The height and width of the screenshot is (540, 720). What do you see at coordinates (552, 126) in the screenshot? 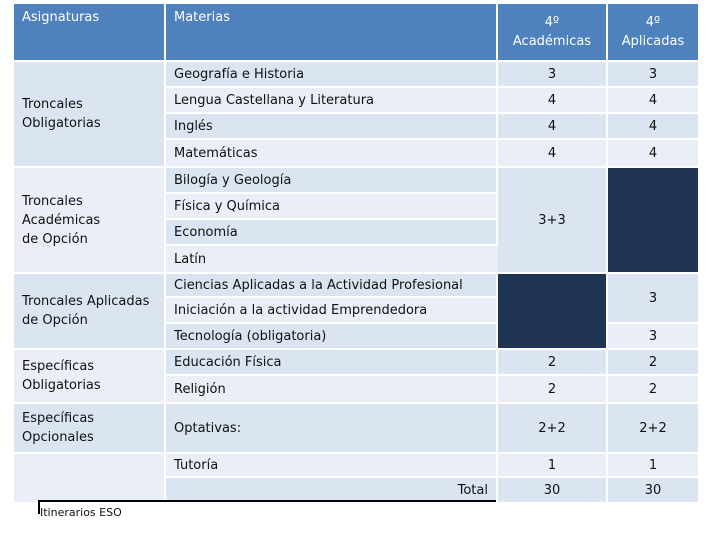
I see `value-ingles-academicas: 4` at bounding box center [552, 126].